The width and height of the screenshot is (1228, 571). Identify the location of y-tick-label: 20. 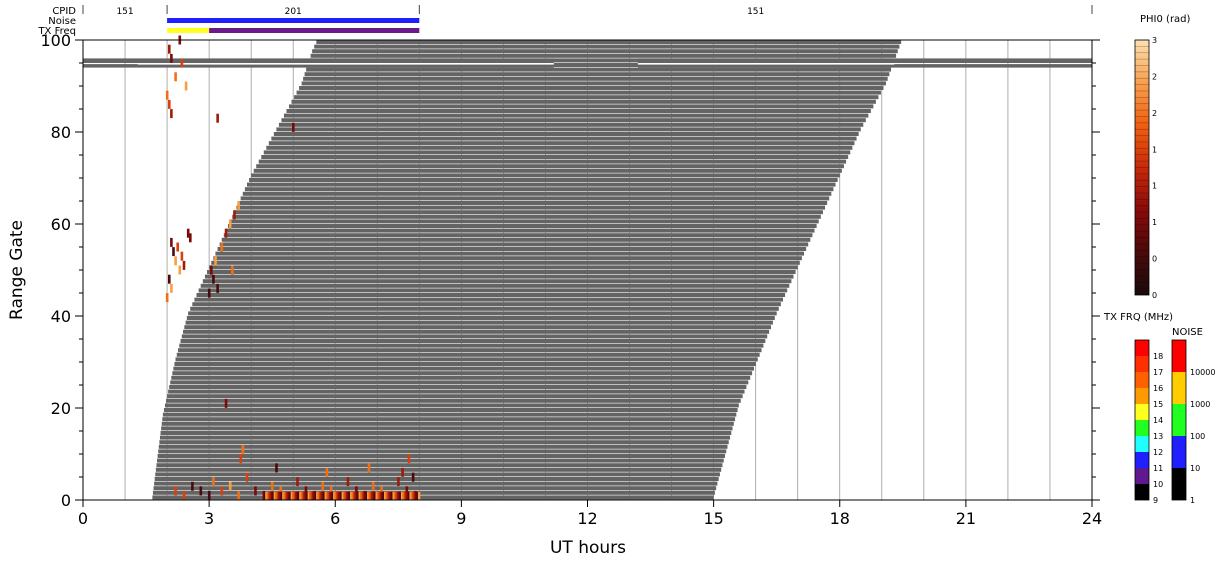
(61, 408).